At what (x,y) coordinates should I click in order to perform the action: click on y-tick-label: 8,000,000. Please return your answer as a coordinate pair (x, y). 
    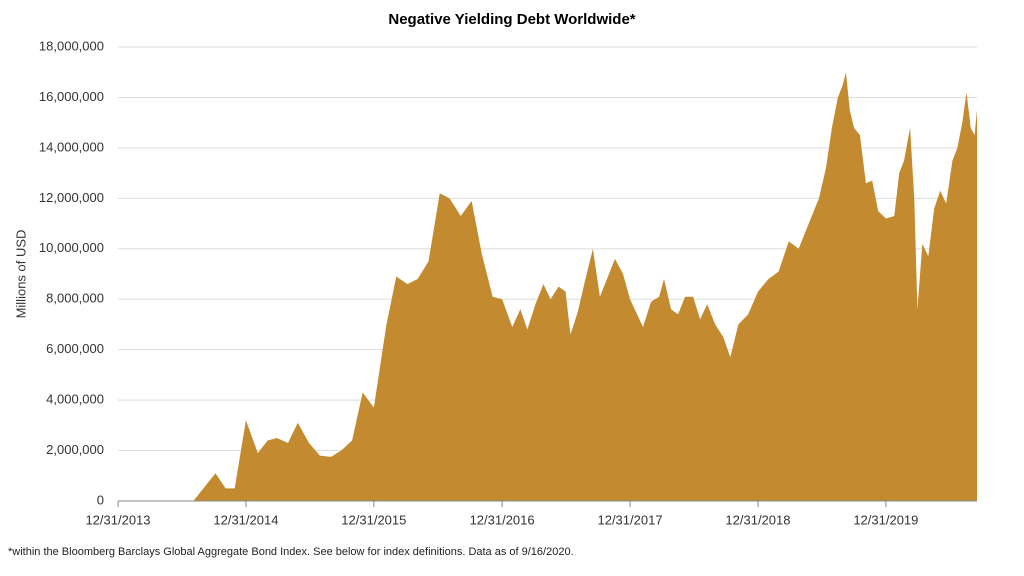
    Looking at the image, I should click on (75, 298).